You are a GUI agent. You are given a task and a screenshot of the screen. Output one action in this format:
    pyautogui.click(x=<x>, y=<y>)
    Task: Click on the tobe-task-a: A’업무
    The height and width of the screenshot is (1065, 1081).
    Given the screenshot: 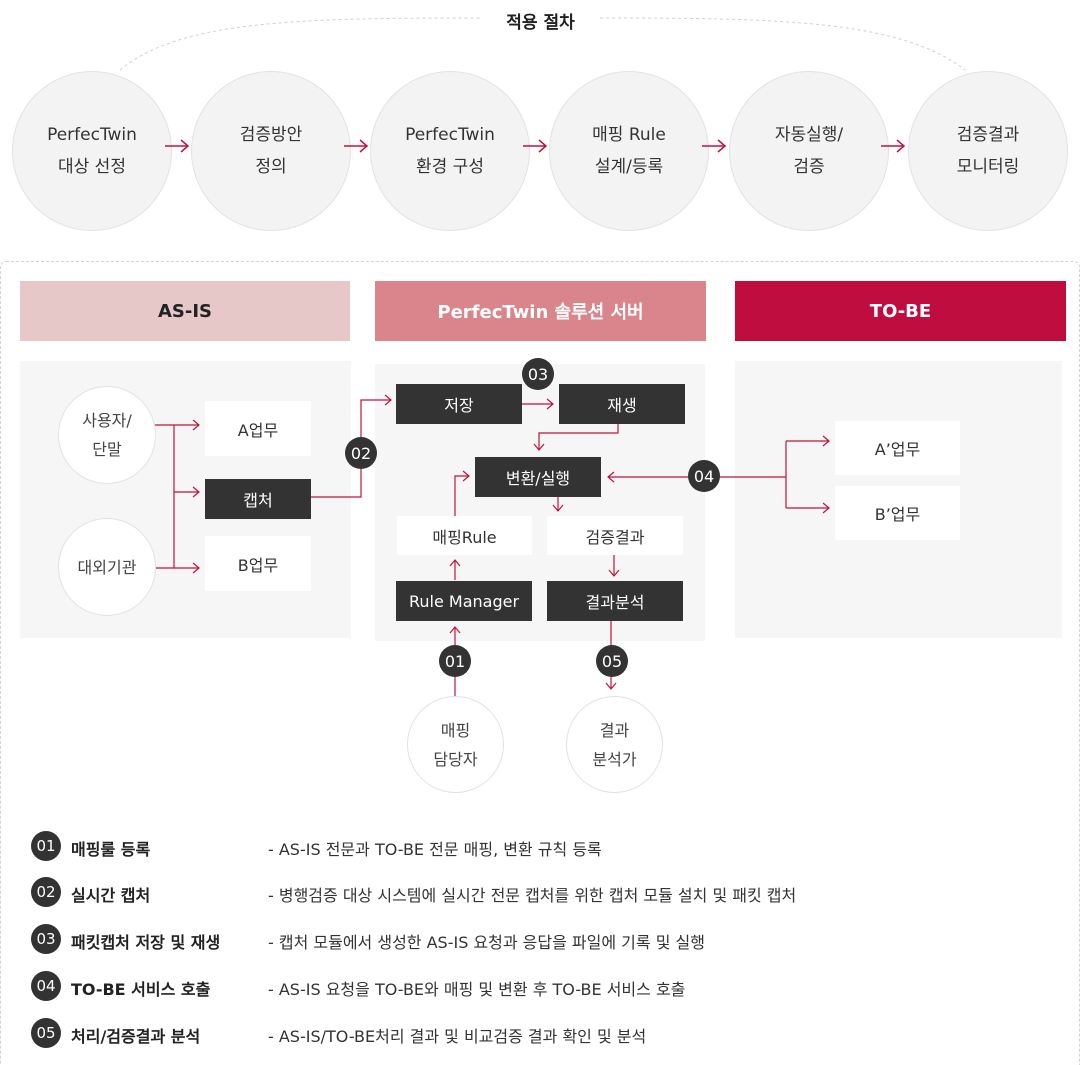 What is the action you would take?
    pyautogui.click(x=897, y=448)
    